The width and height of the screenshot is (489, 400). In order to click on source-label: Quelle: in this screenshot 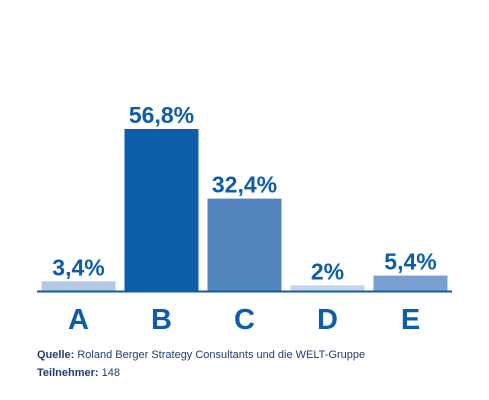, I will do `click(56, 355)`.